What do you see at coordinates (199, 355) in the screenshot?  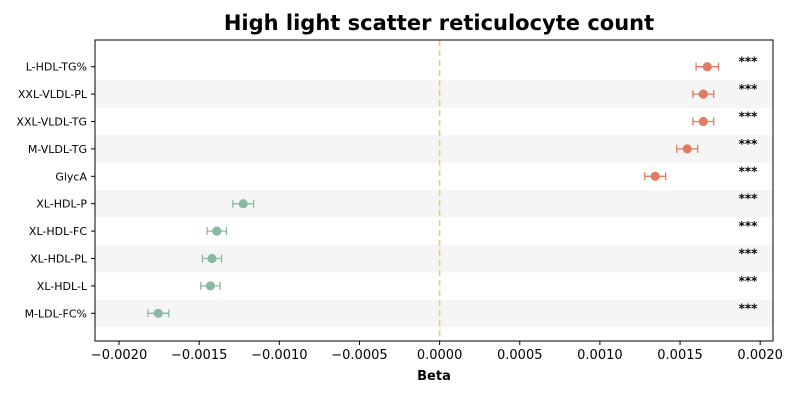 I see `x-tick-label: −0.0015` at bounding box center [199, 355].